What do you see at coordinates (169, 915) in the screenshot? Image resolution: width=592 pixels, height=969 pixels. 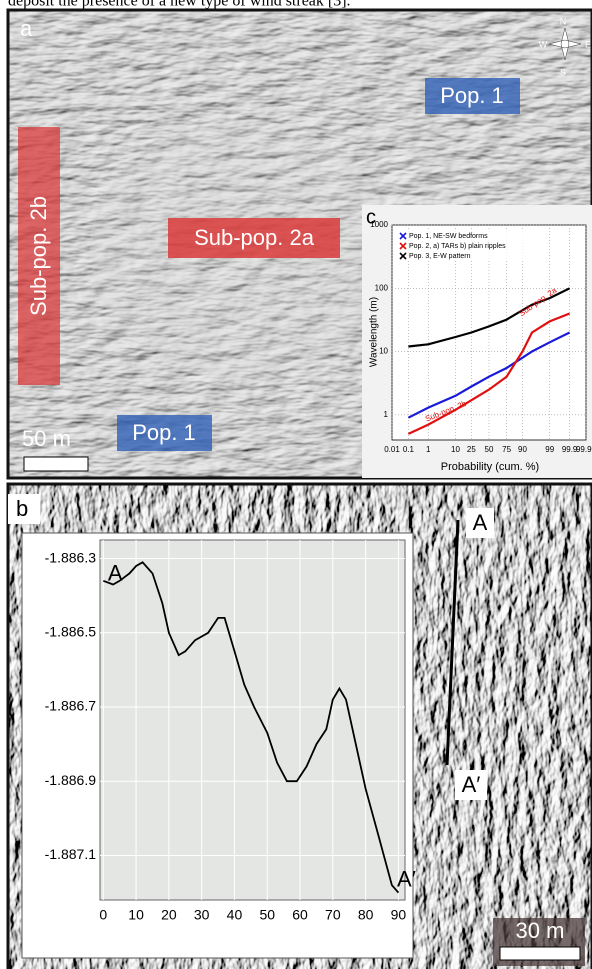 I see `x-tick-label: 20` at bounding box center [169, 915].